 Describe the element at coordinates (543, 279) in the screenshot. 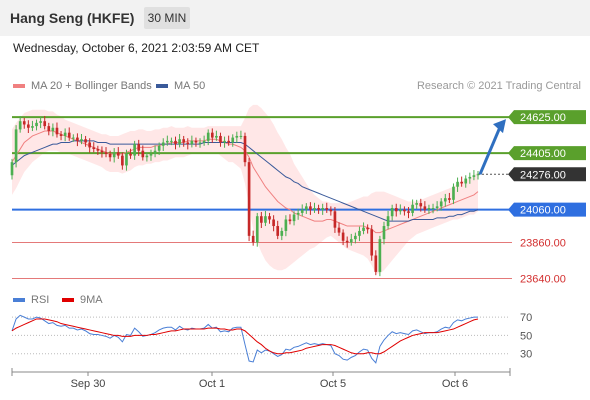

I see `level-label-support: 23640.00` at that location.